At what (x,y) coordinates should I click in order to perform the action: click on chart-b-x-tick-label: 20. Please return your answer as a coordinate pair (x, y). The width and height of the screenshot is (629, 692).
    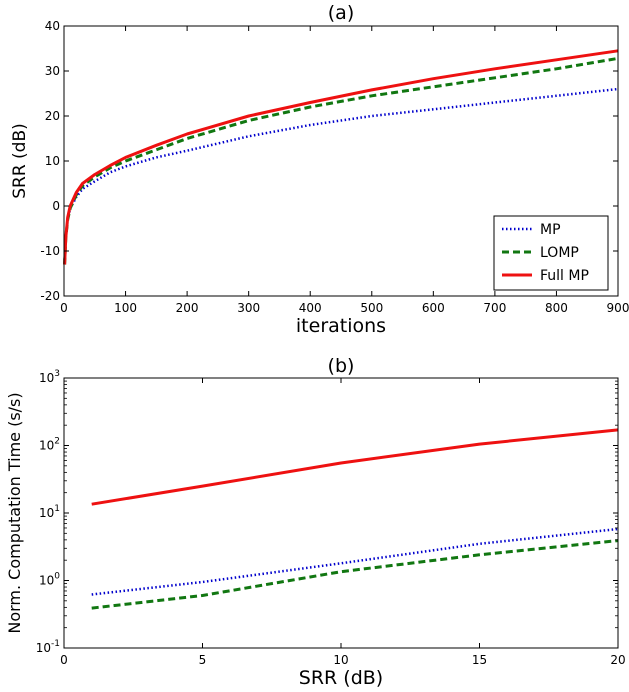
    Looking at the image, I should click on (617, 660).